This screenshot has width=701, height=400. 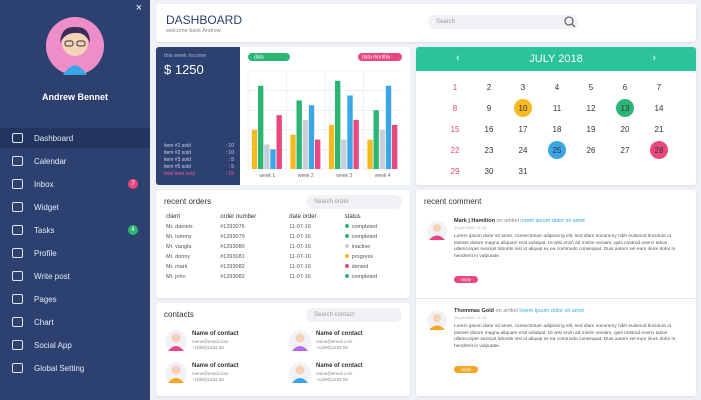 What do you see at coordinates (455, 108) in the screenshot?
I see `calendar-day: 8` at bounding box center [455, 108].